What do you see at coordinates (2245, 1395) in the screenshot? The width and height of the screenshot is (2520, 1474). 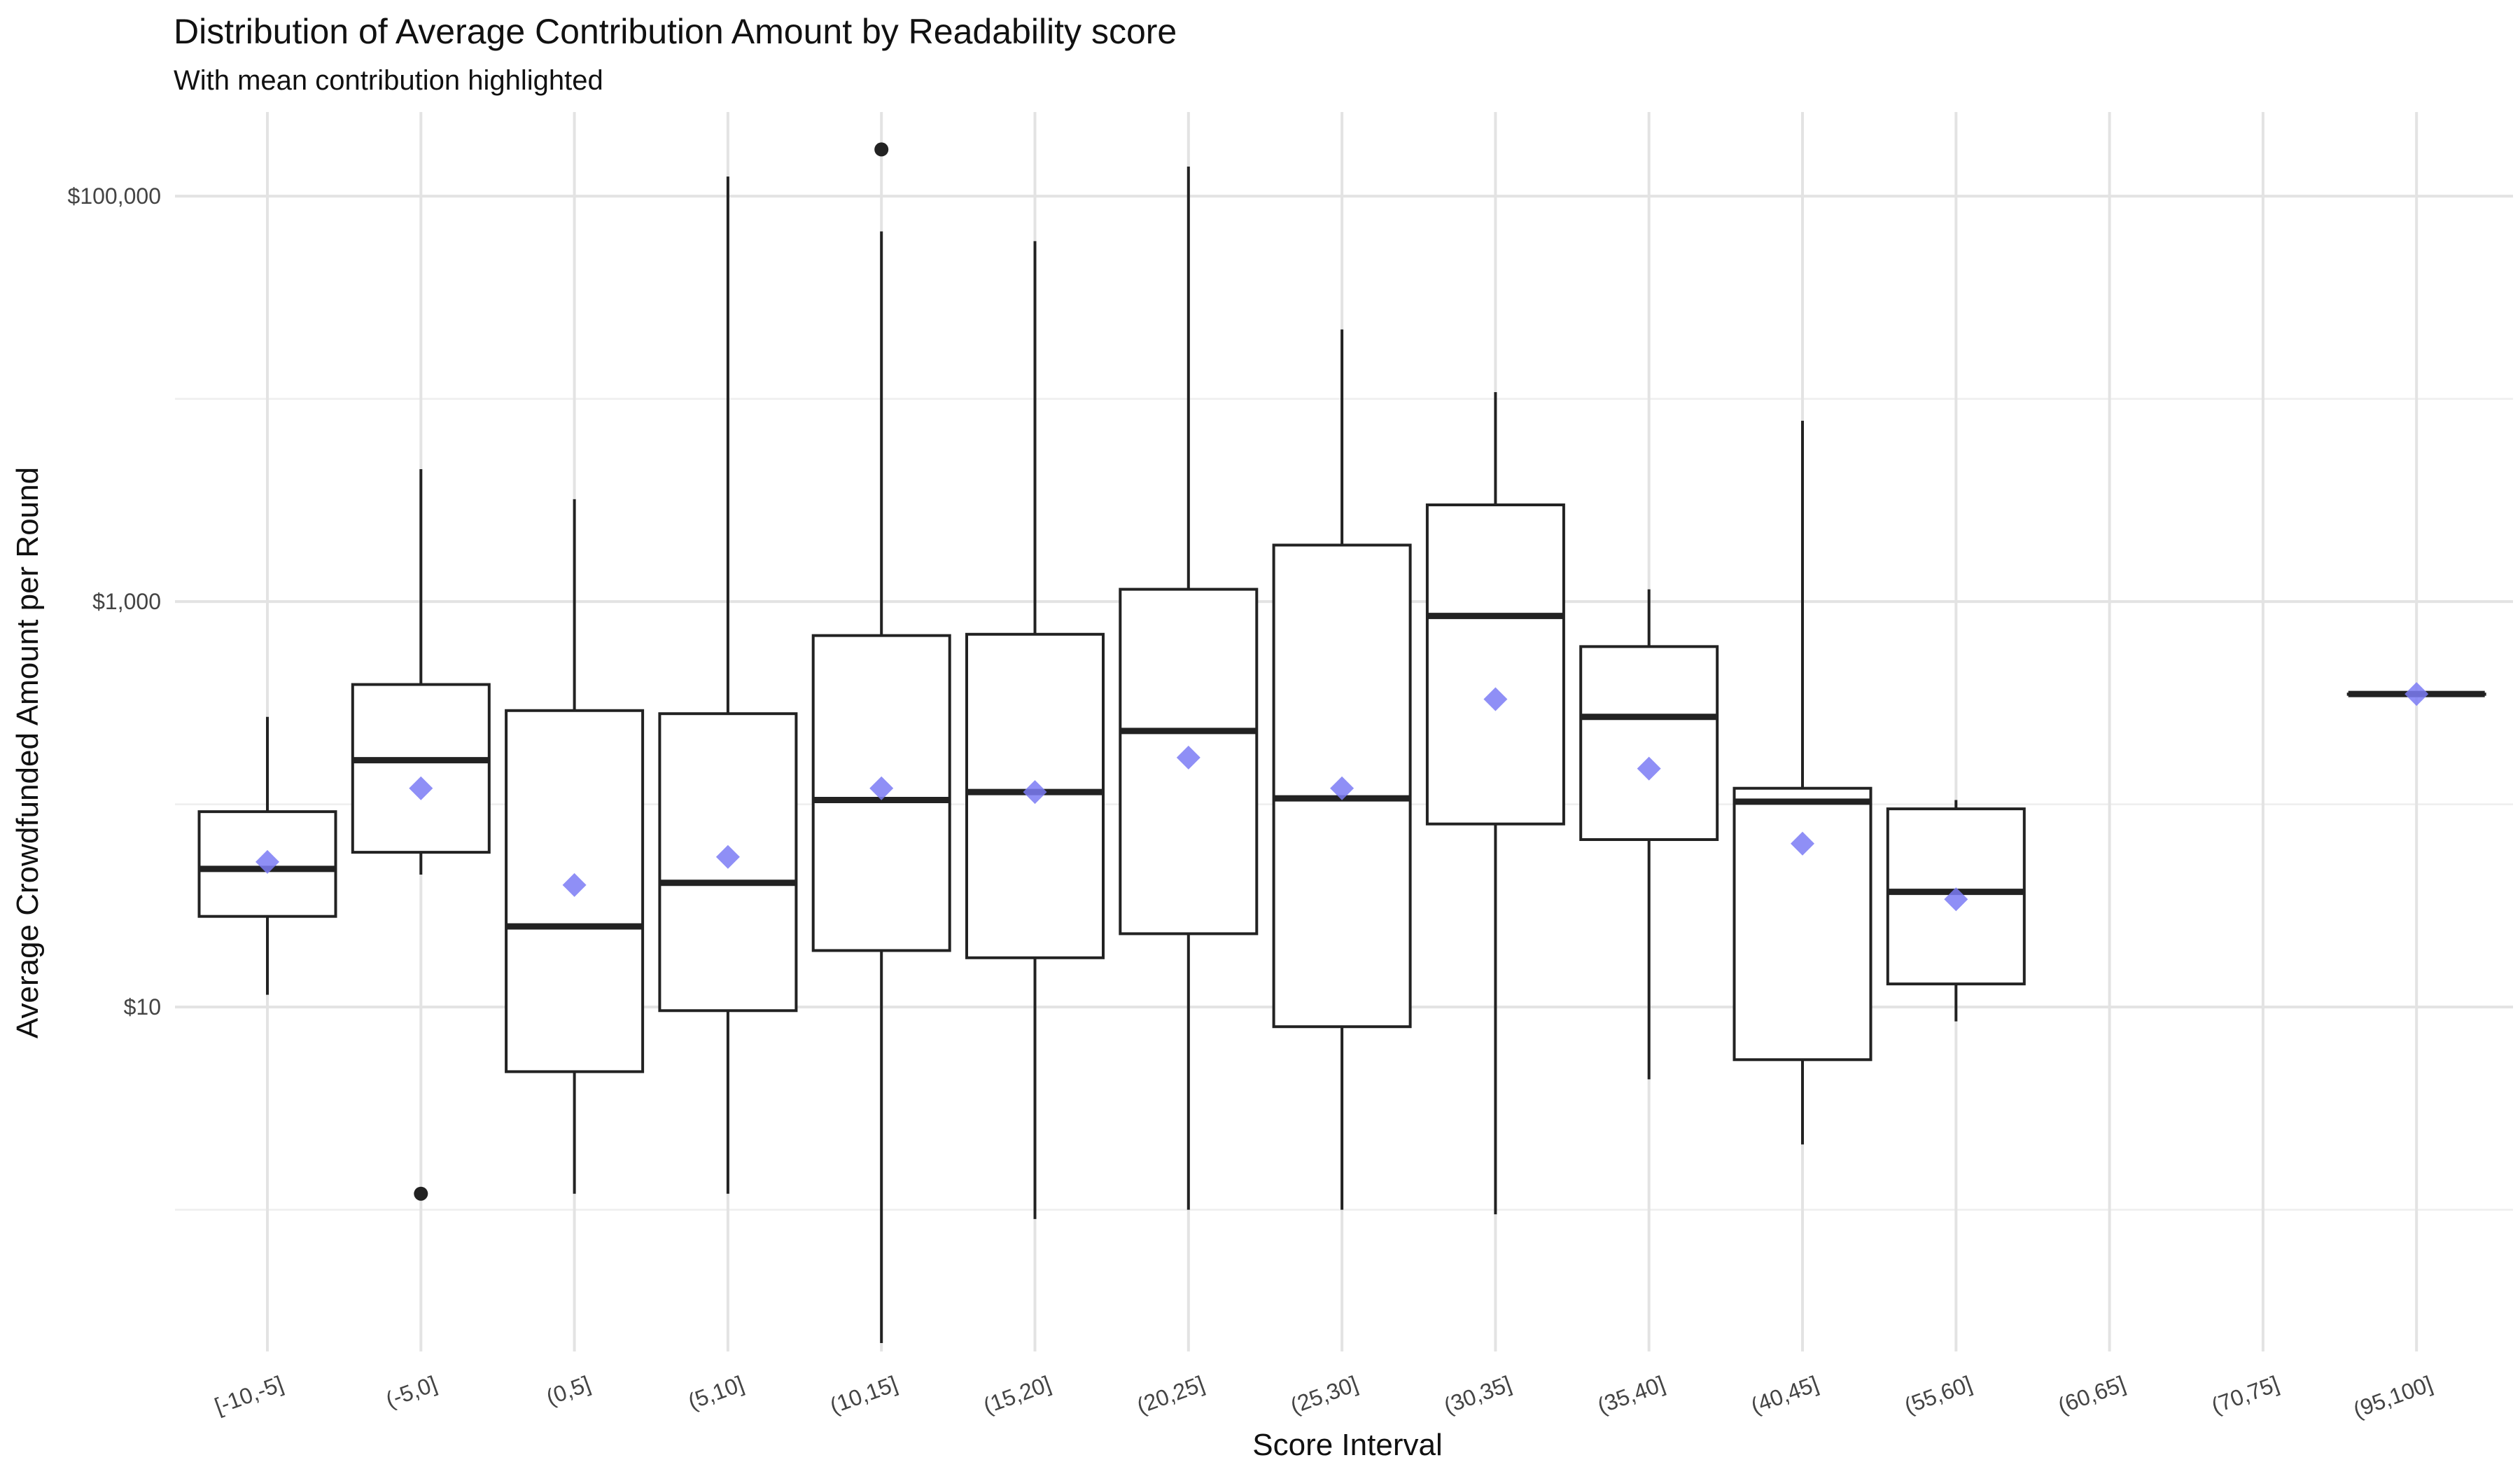 I see `x-tick-label: (70,75]` at bounding box center [2245, 1395].